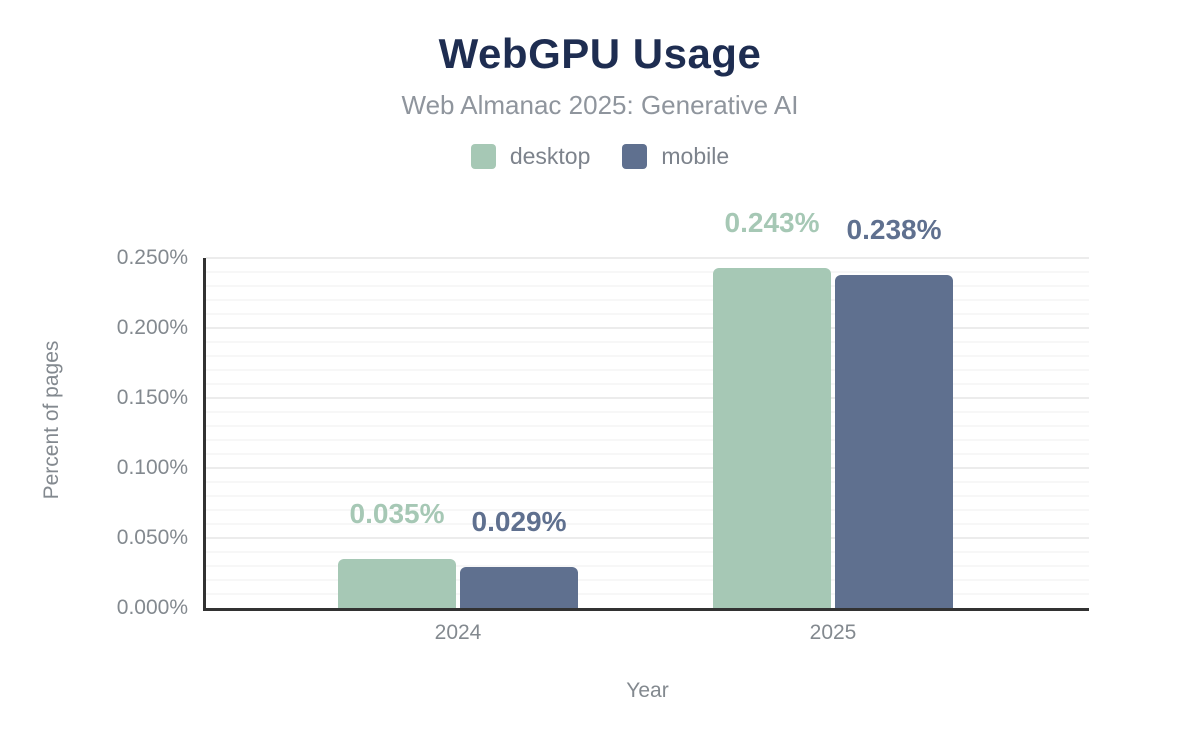 The height and width of the screenshot is (742, 1200). I want to click on chart-title: WebGPU Usage, so click(600, 53).